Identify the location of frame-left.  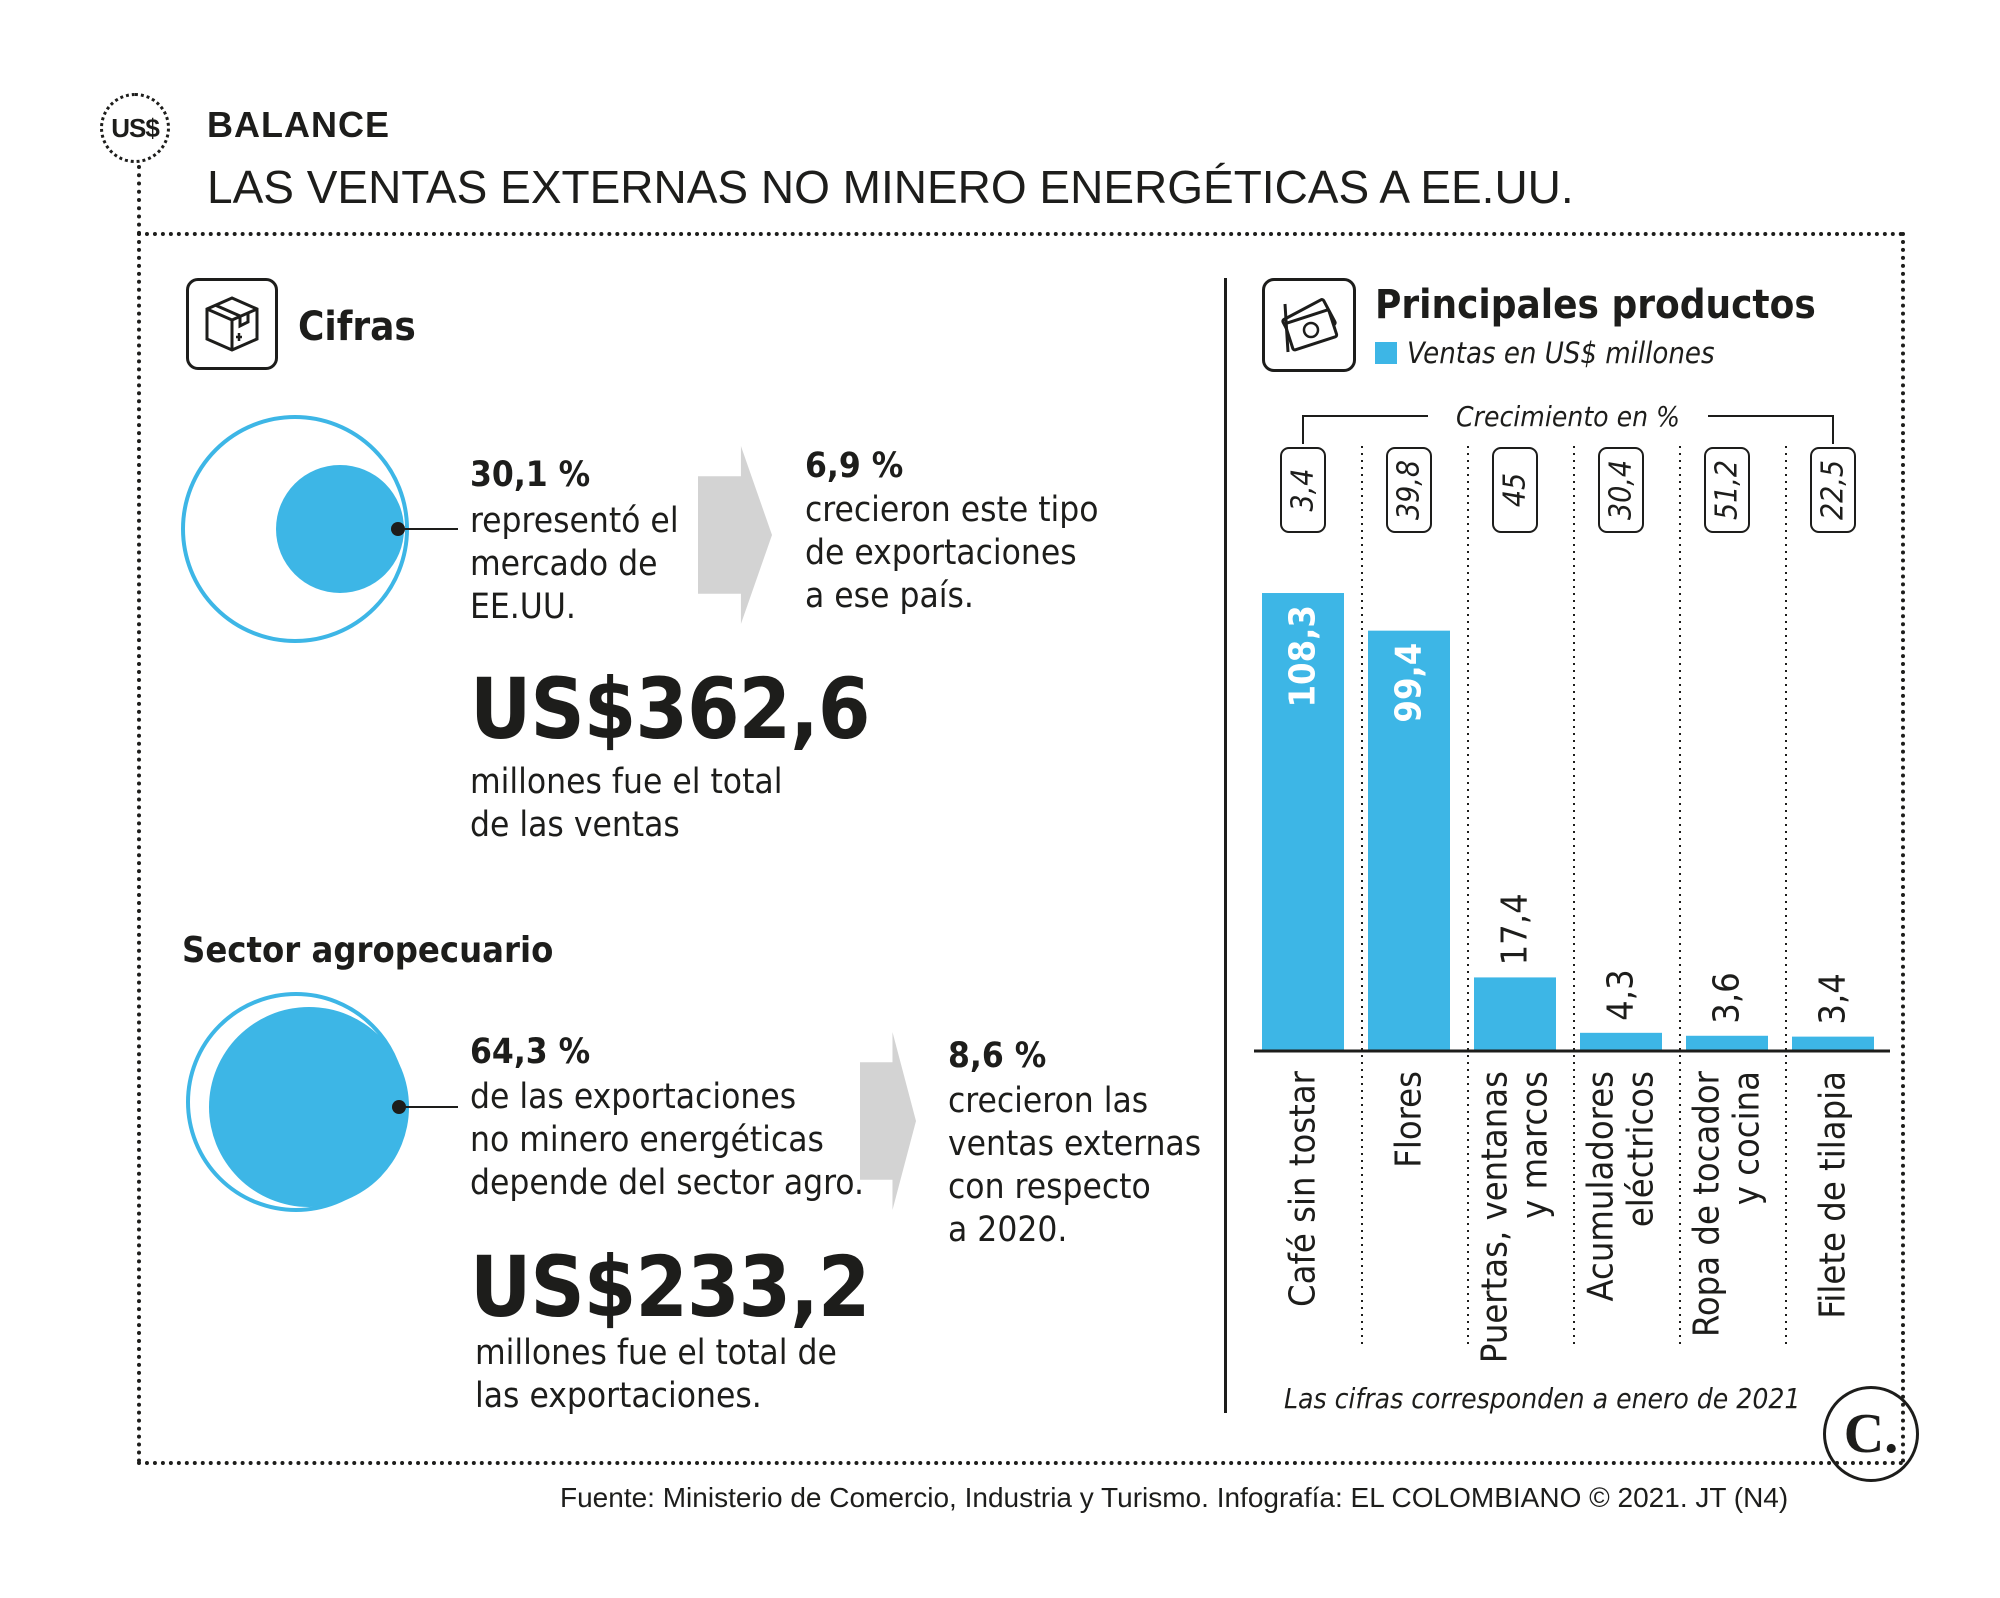
(139, 848).